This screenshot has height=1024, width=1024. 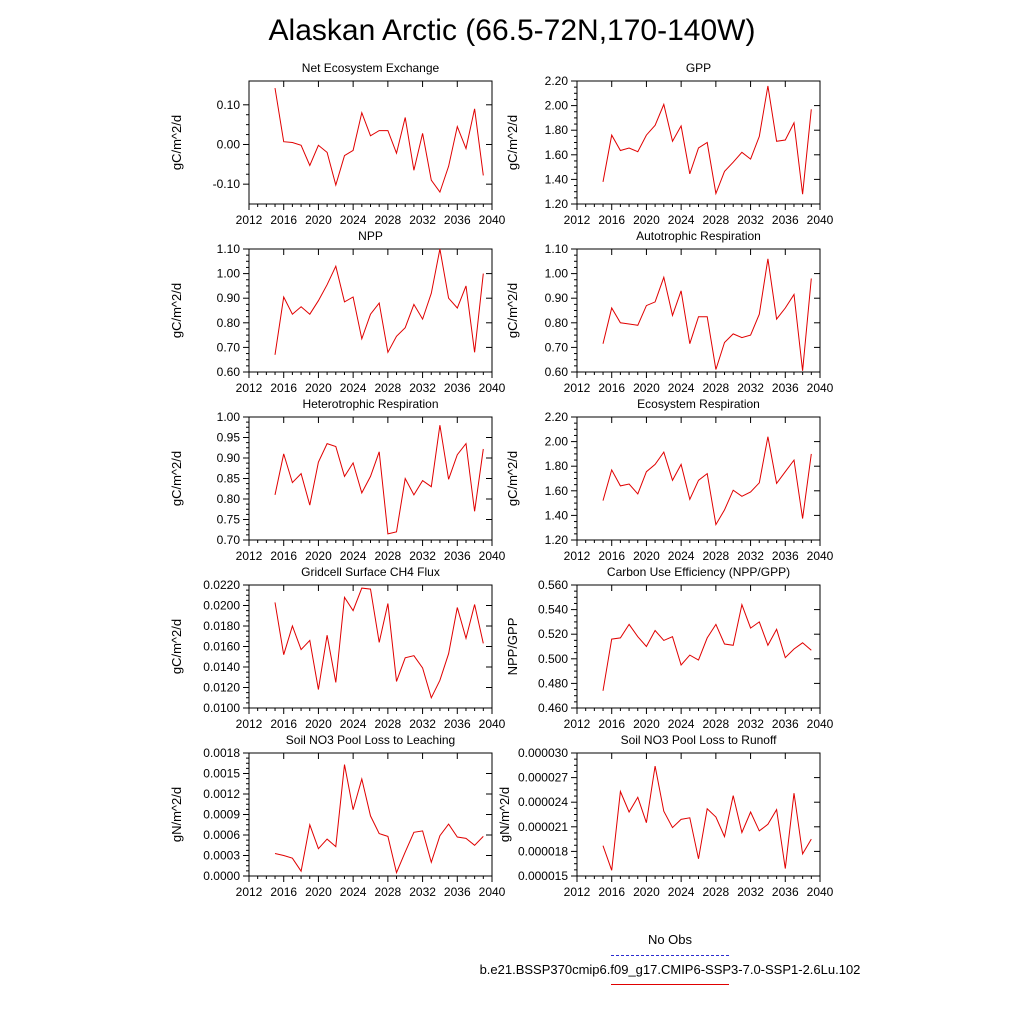 I want to click on y-tick-label: 0.520, so click(x=553, y=634).